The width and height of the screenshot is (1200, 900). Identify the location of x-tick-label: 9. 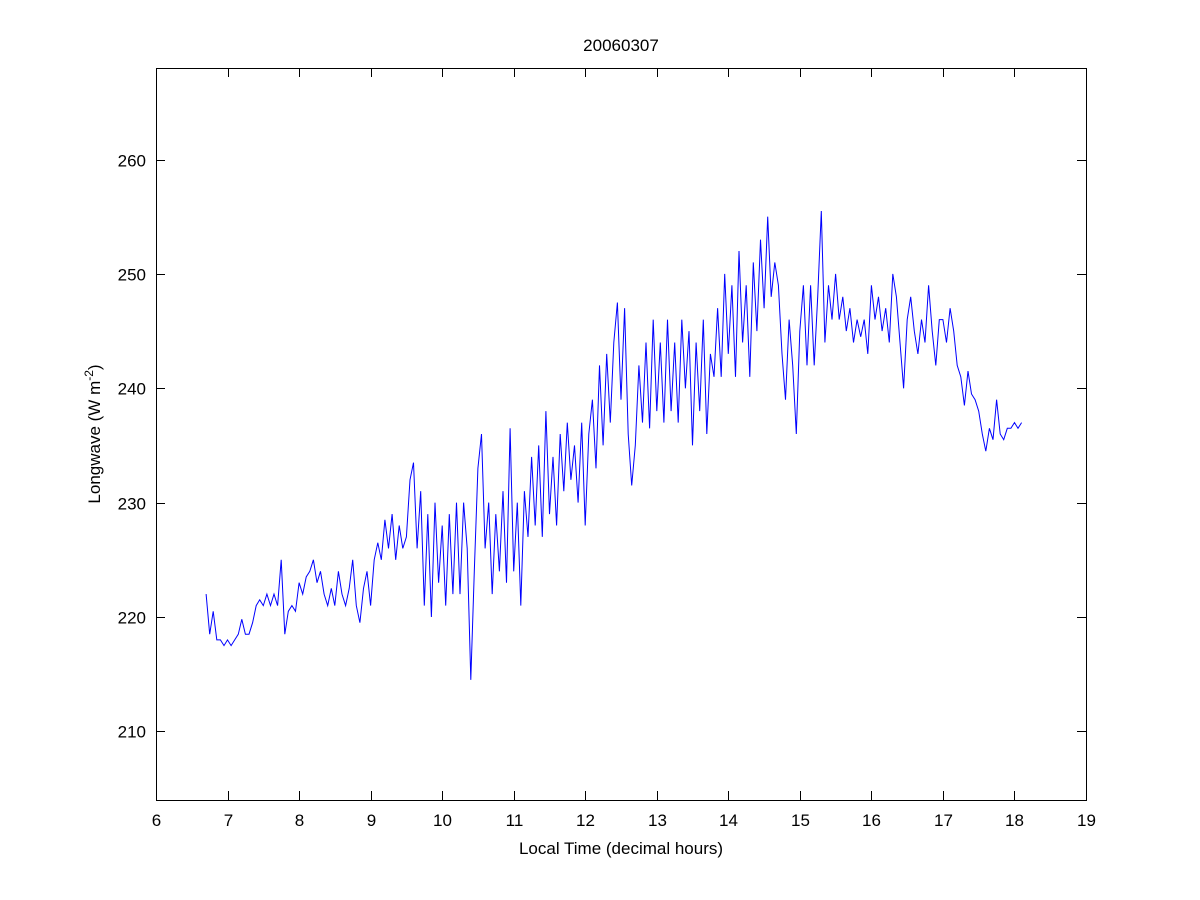
(371, 820).